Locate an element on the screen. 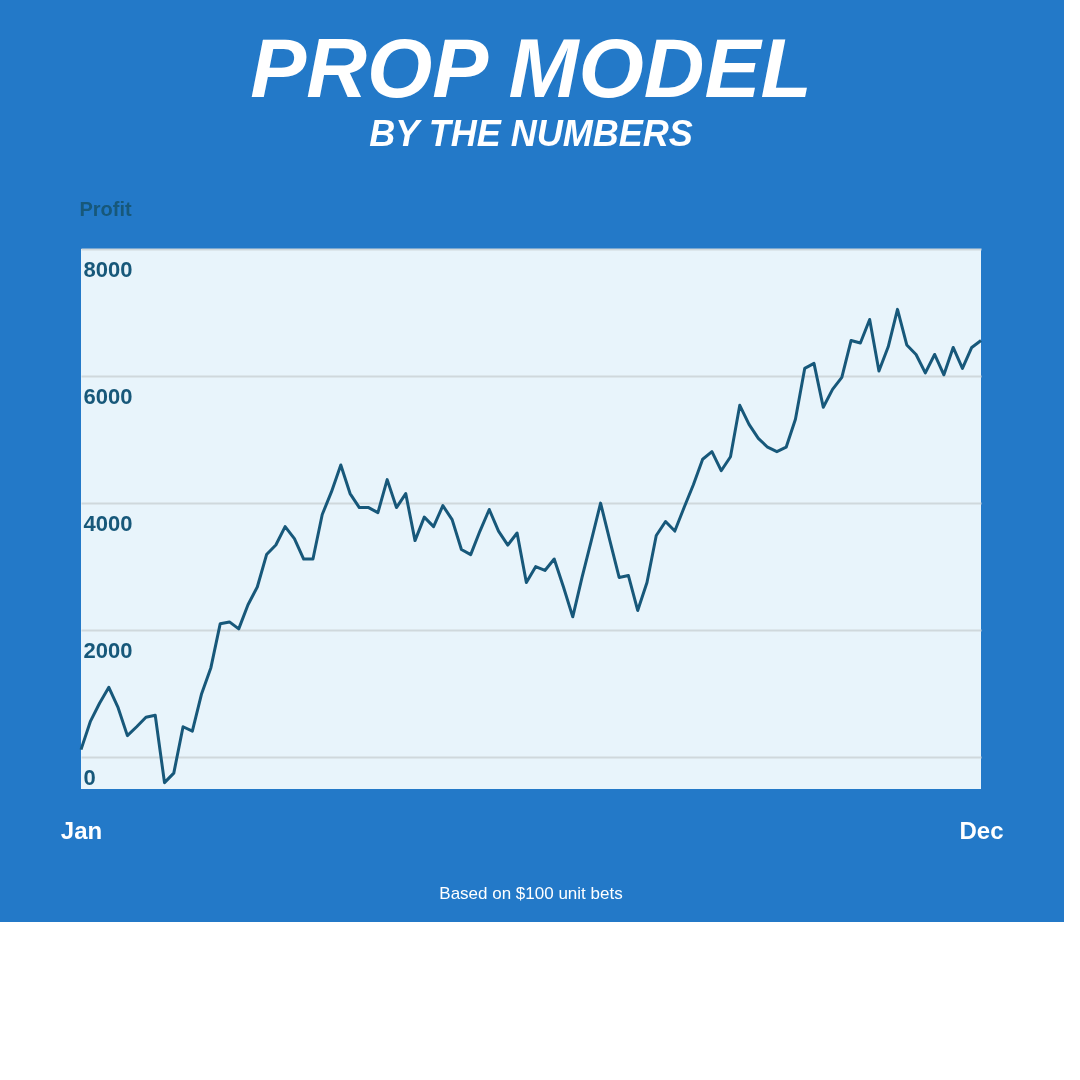 This screenshot has height=1080, width=1080. chart-subtitle: BY THE NUMBERS is located at coordinates (531, 133).